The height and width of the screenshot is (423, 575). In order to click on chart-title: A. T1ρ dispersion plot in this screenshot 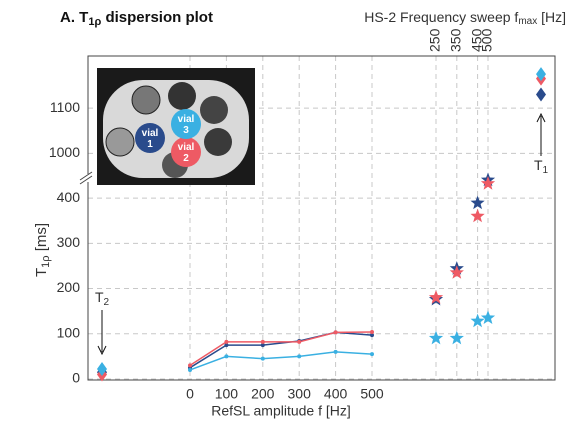, I will do `click(136, 18)`.